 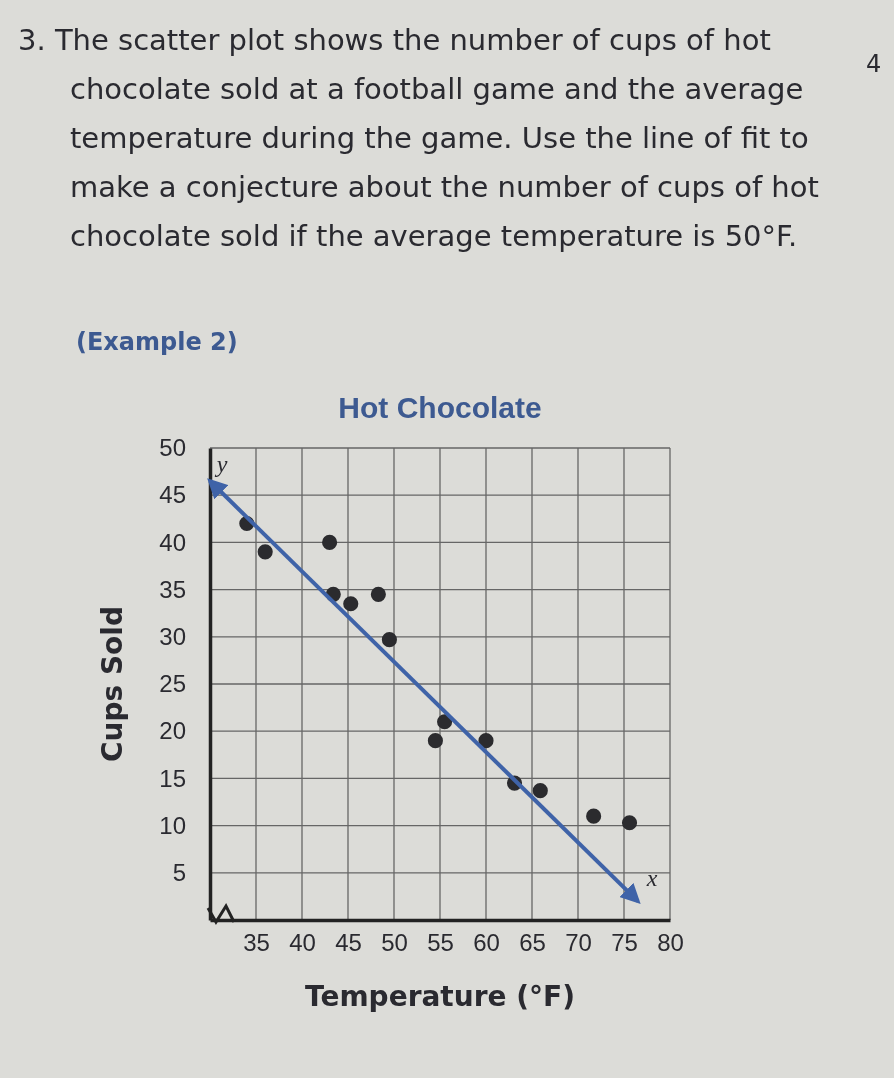 I want to click on x-tick-label: 70, so click(x=578, y=943).